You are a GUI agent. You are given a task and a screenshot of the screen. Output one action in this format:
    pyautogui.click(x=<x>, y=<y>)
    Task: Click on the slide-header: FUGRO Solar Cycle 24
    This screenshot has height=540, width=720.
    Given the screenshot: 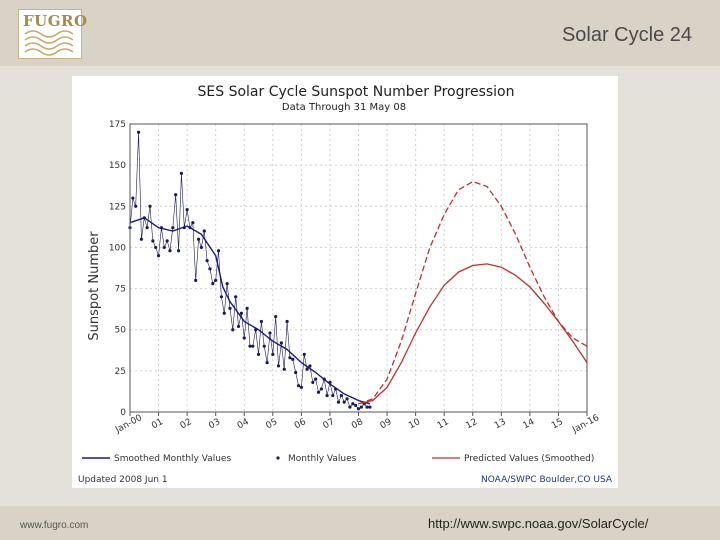 What is the action you would take?
    pyautogui.click(x=360, y=33)
    